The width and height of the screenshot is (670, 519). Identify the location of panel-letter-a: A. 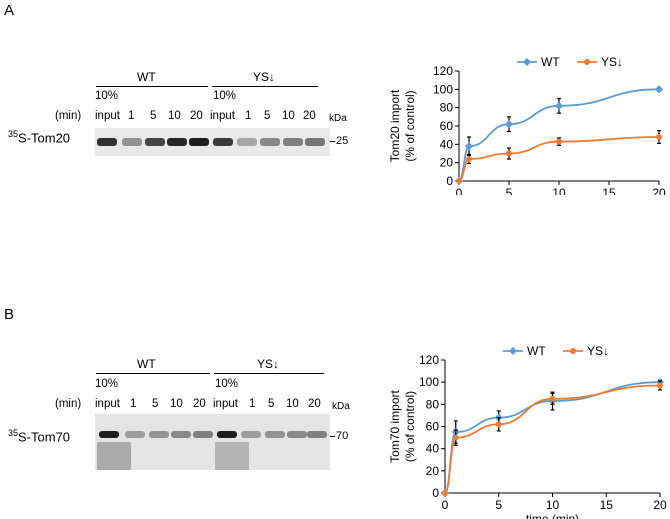
(9, 10).